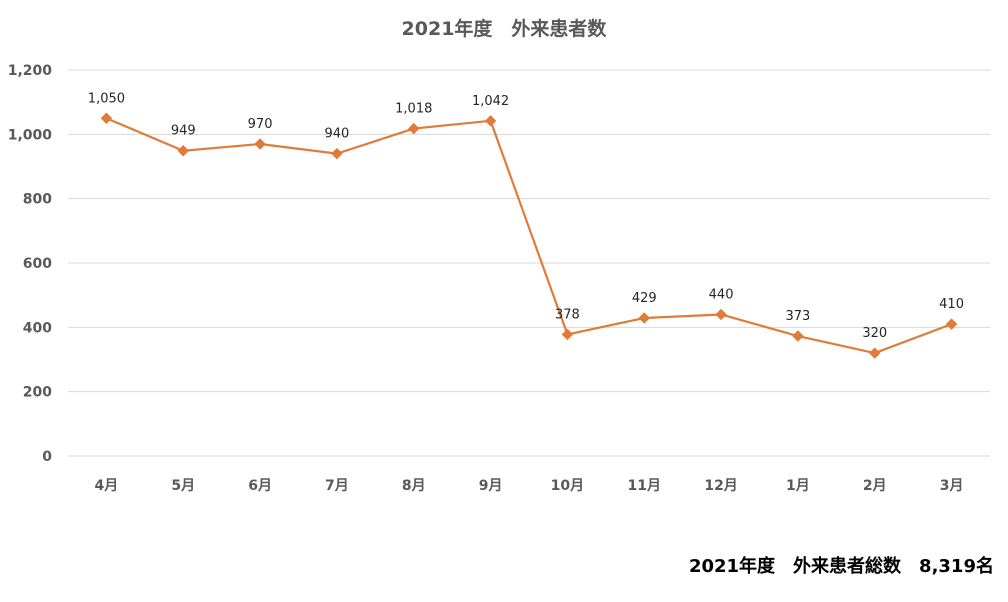 This screenshot has height=602, width=1008. I want to click on data-label: 949, so click(183, 131).